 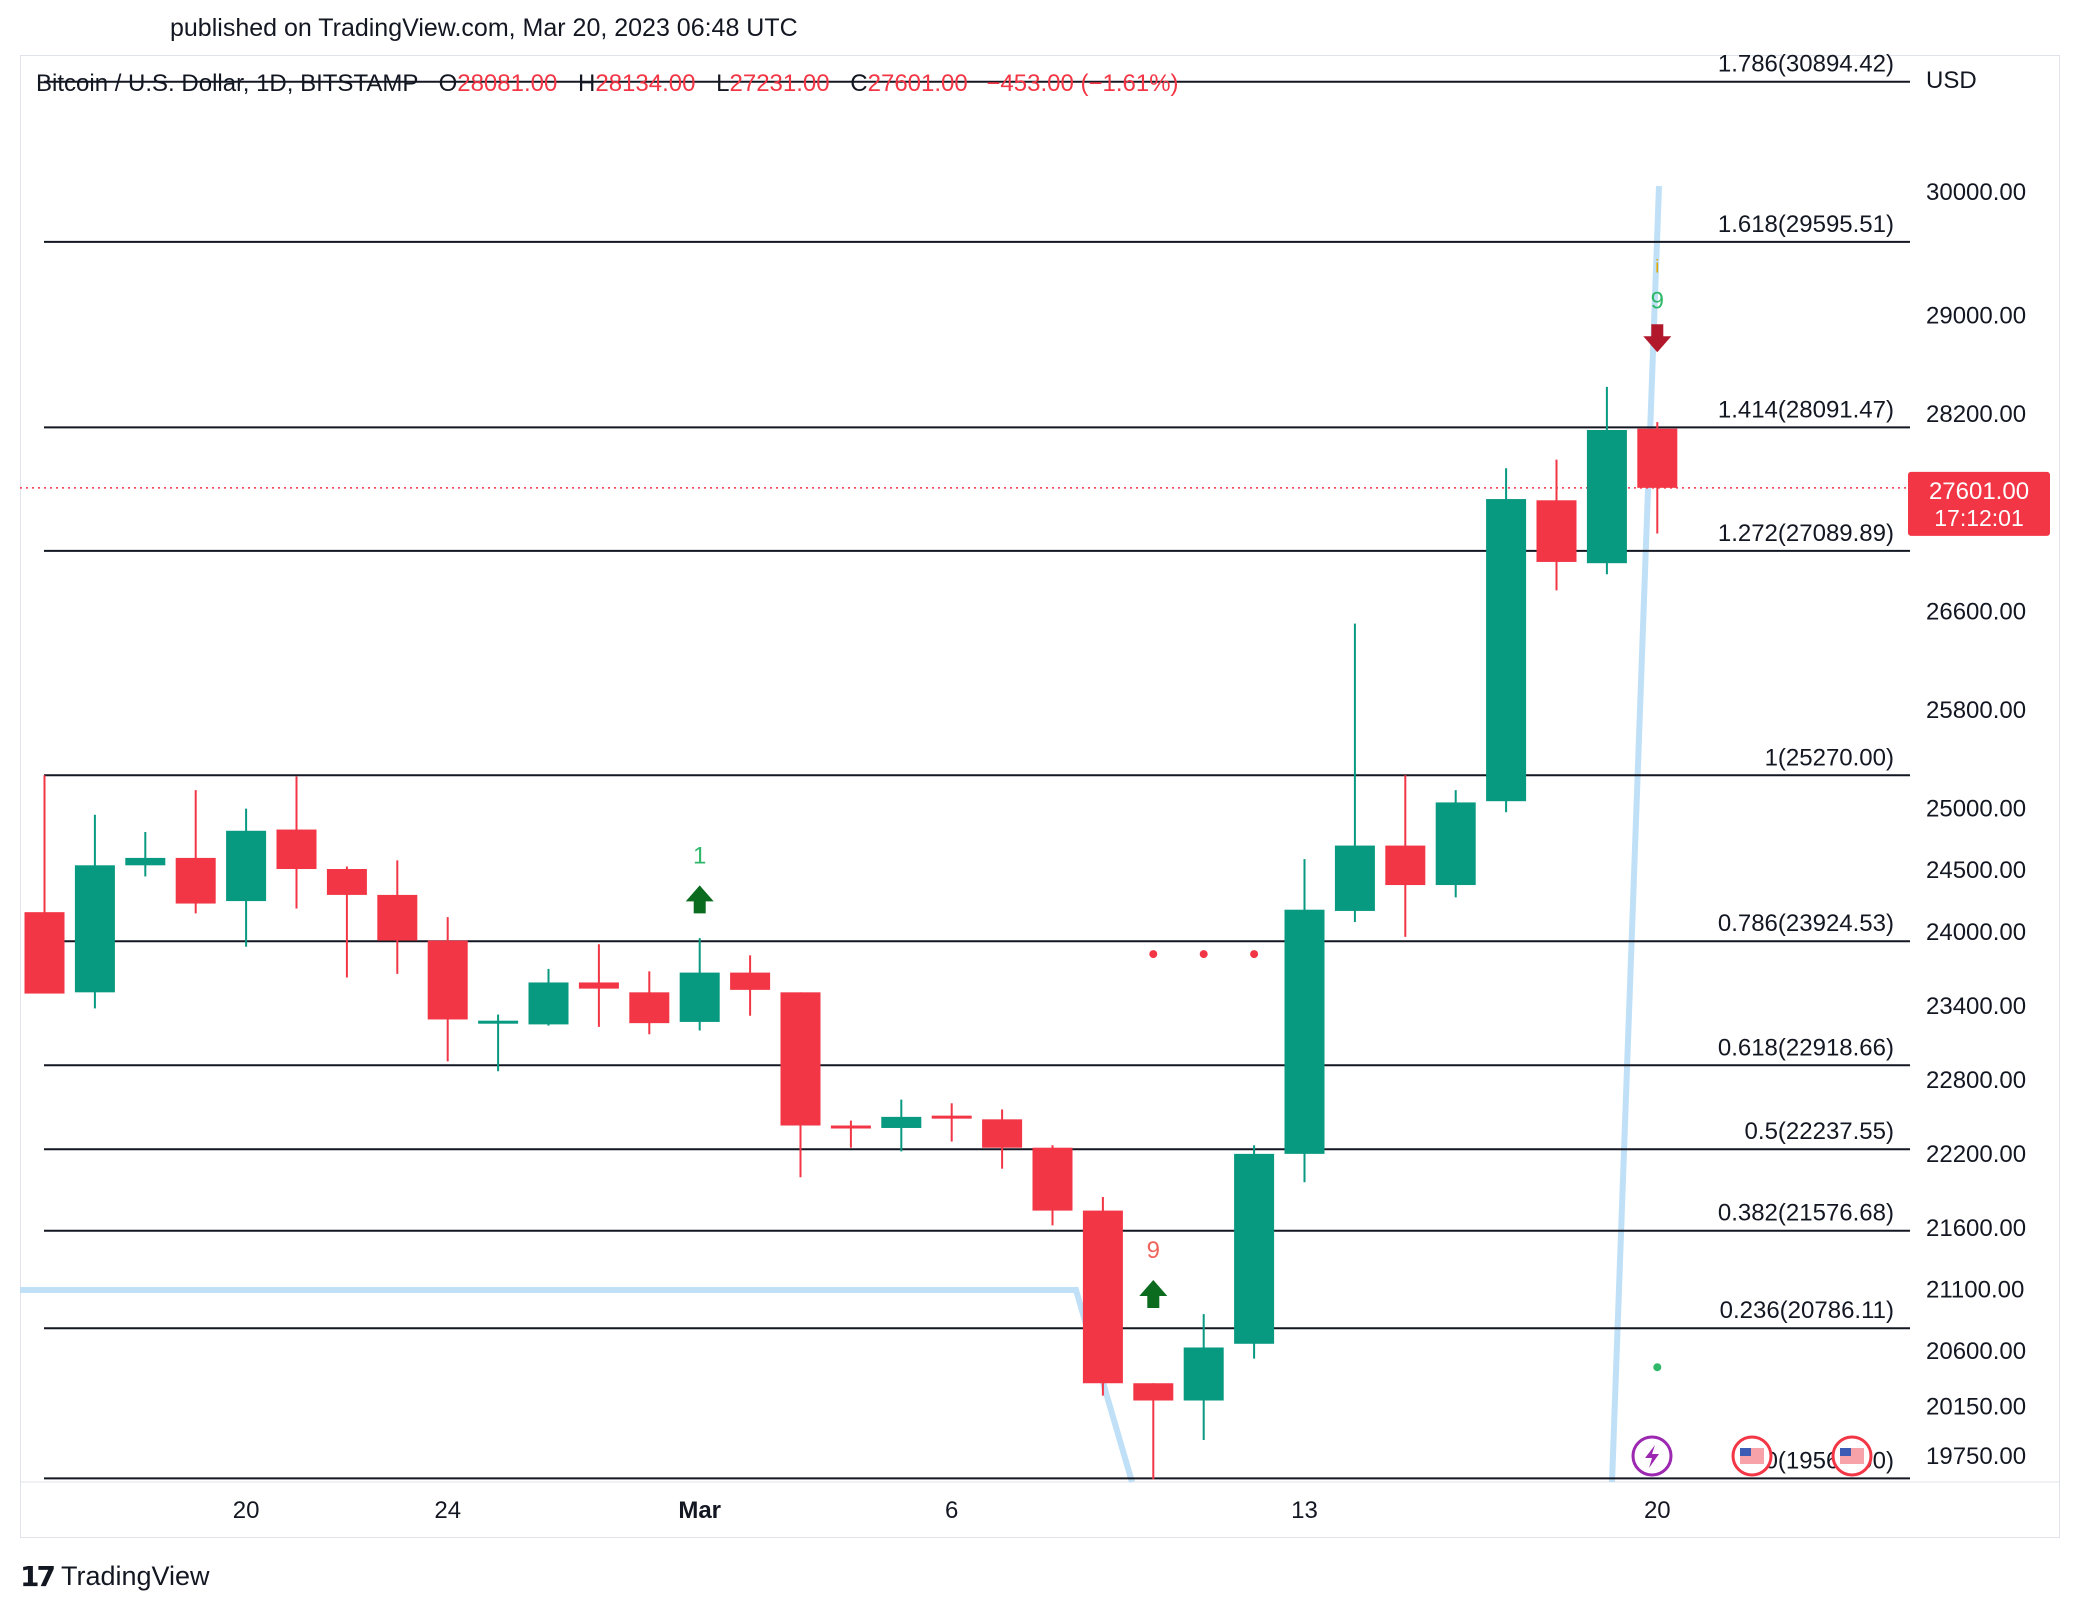 What do you see at coordinates (1979, 491) in the screenshot?
I see `price-tag-price: 27601.00` at bounding box center [1979, 491].